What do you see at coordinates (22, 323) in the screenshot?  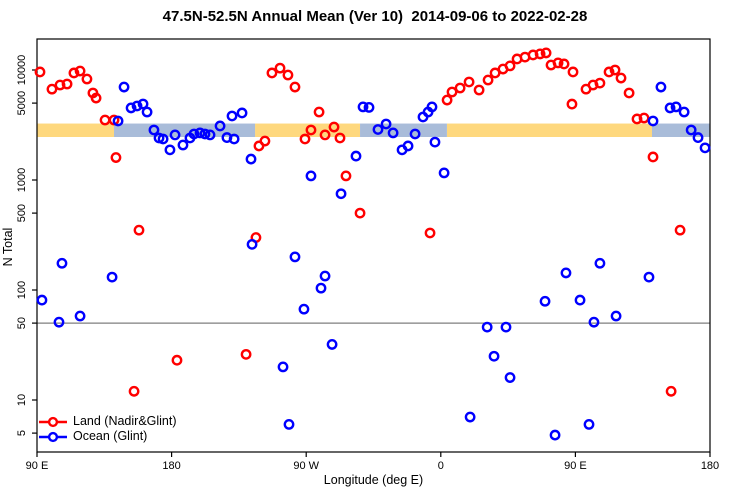 I see `y-tick-label: 50` at bounding box center [22, 323].